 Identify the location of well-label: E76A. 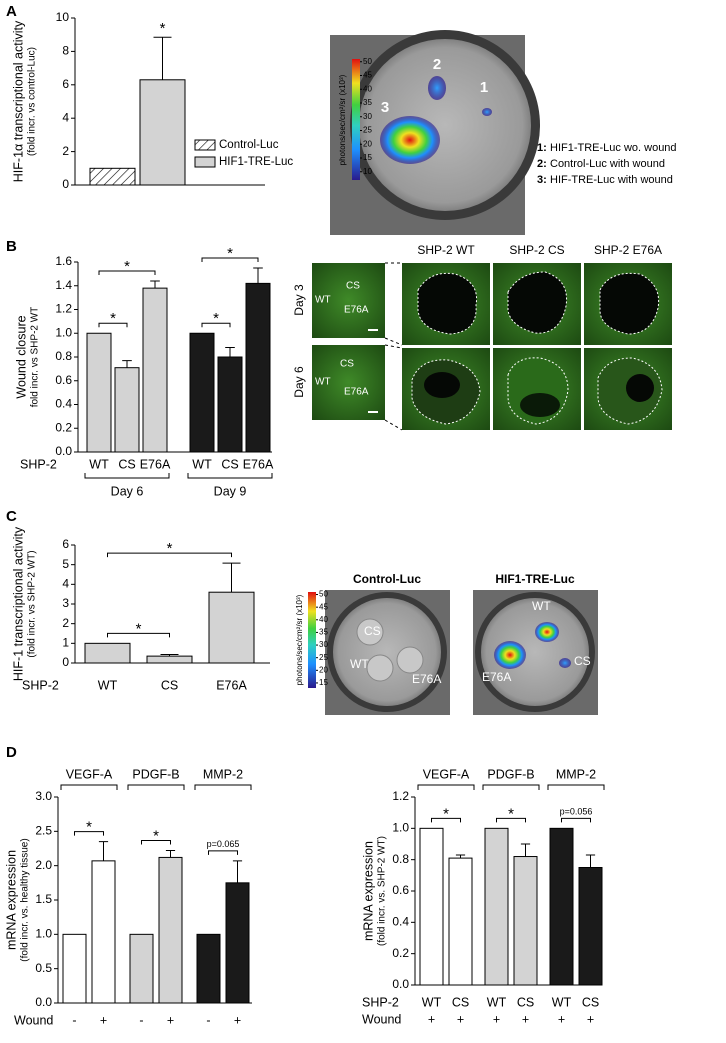
(426, 679).